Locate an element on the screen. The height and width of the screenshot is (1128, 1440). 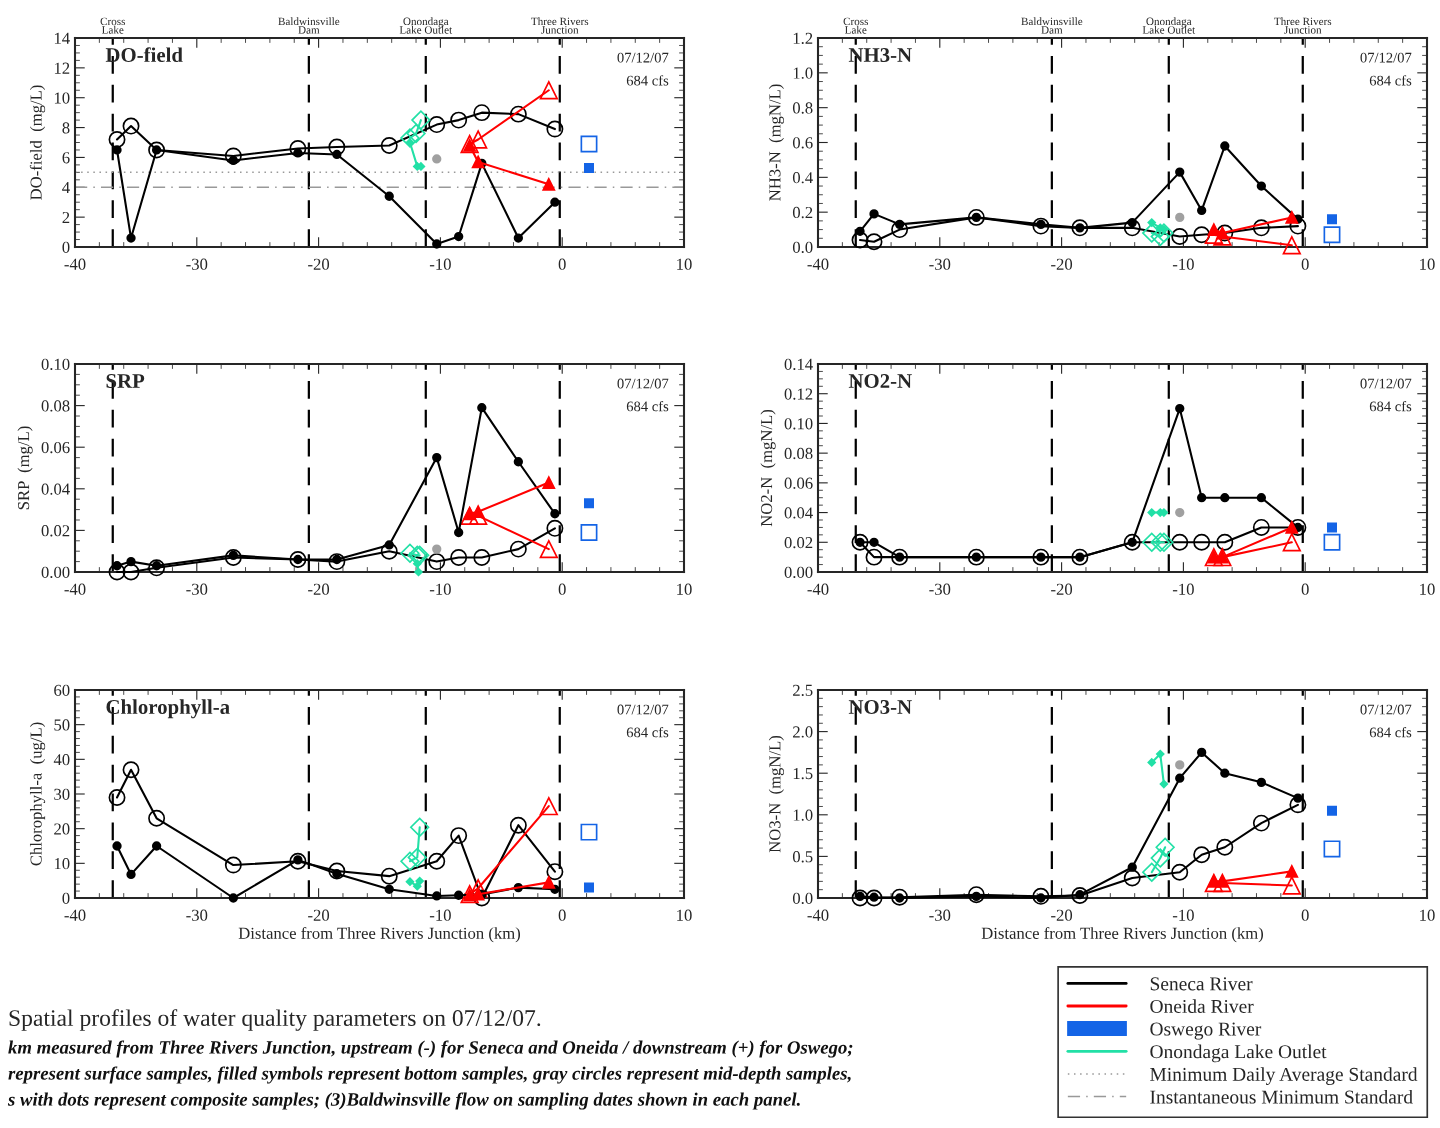
y-tick-label: 10 is located at coordinates (62, 98).